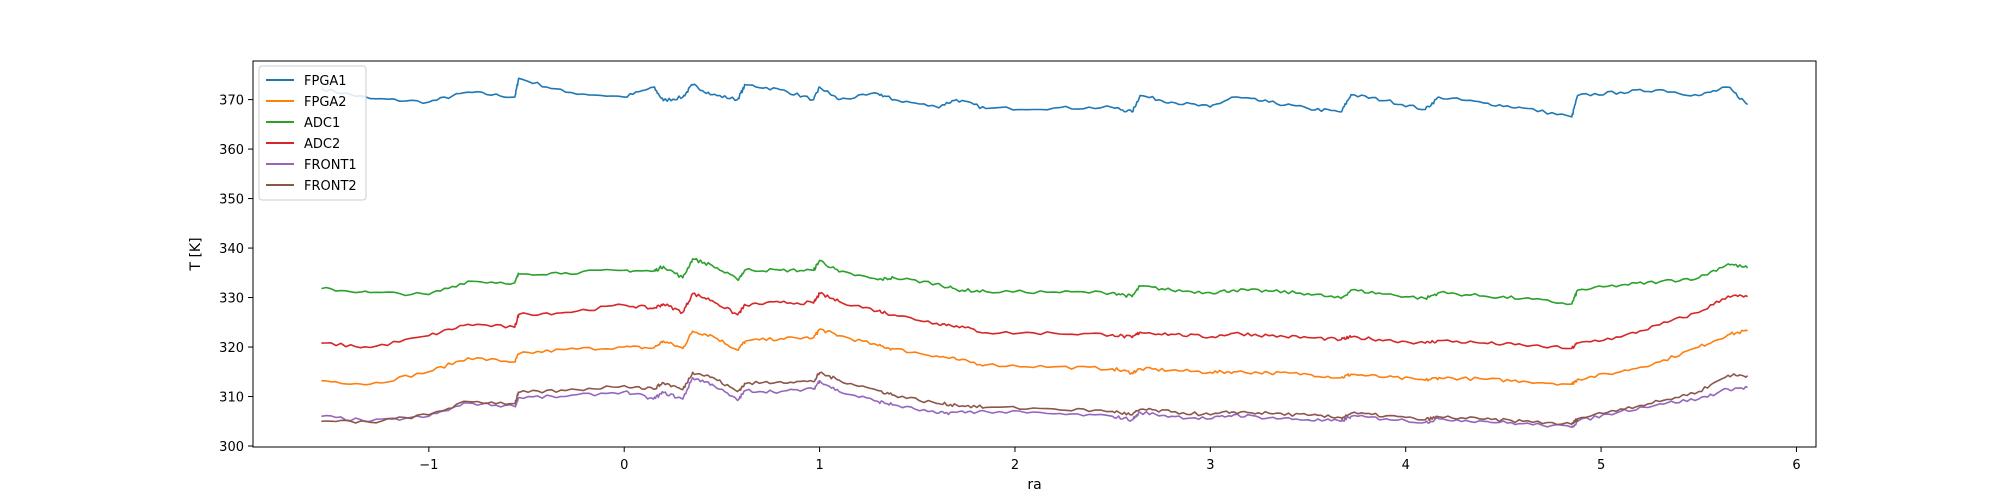 This screenshot has height=500, width=2000. I want to click on y-tick-label: 360, so click(231, 150).